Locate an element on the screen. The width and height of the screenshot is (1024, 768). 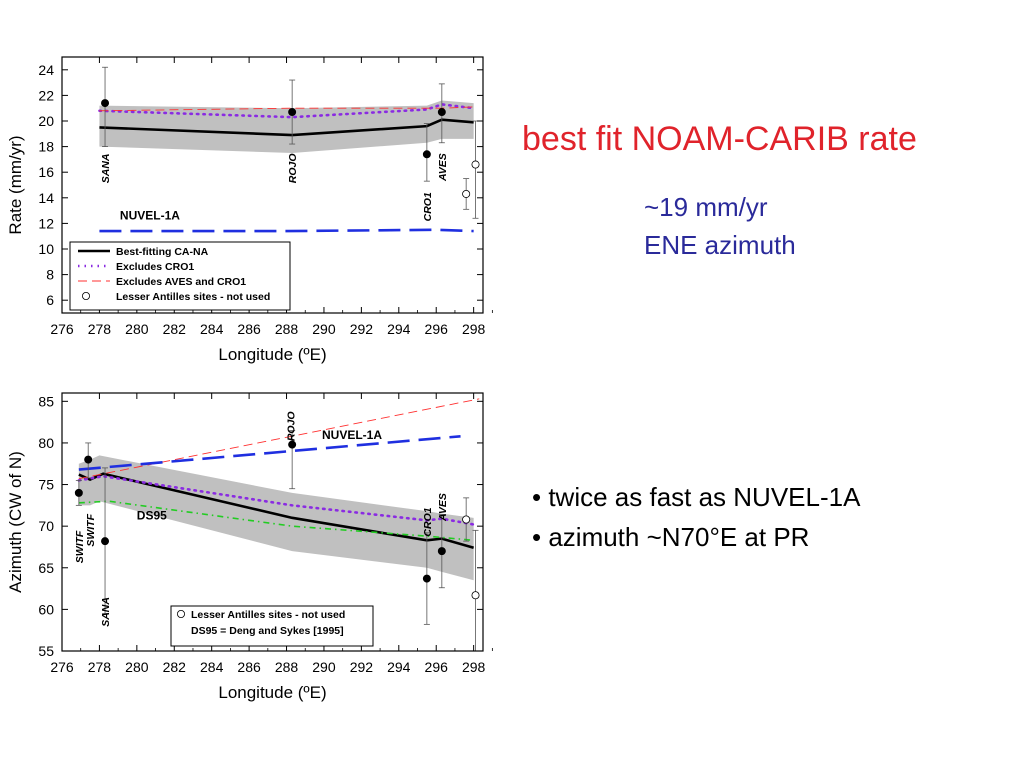
azimuth-x-tick-label: 294 is located at coordinates (399, 667).